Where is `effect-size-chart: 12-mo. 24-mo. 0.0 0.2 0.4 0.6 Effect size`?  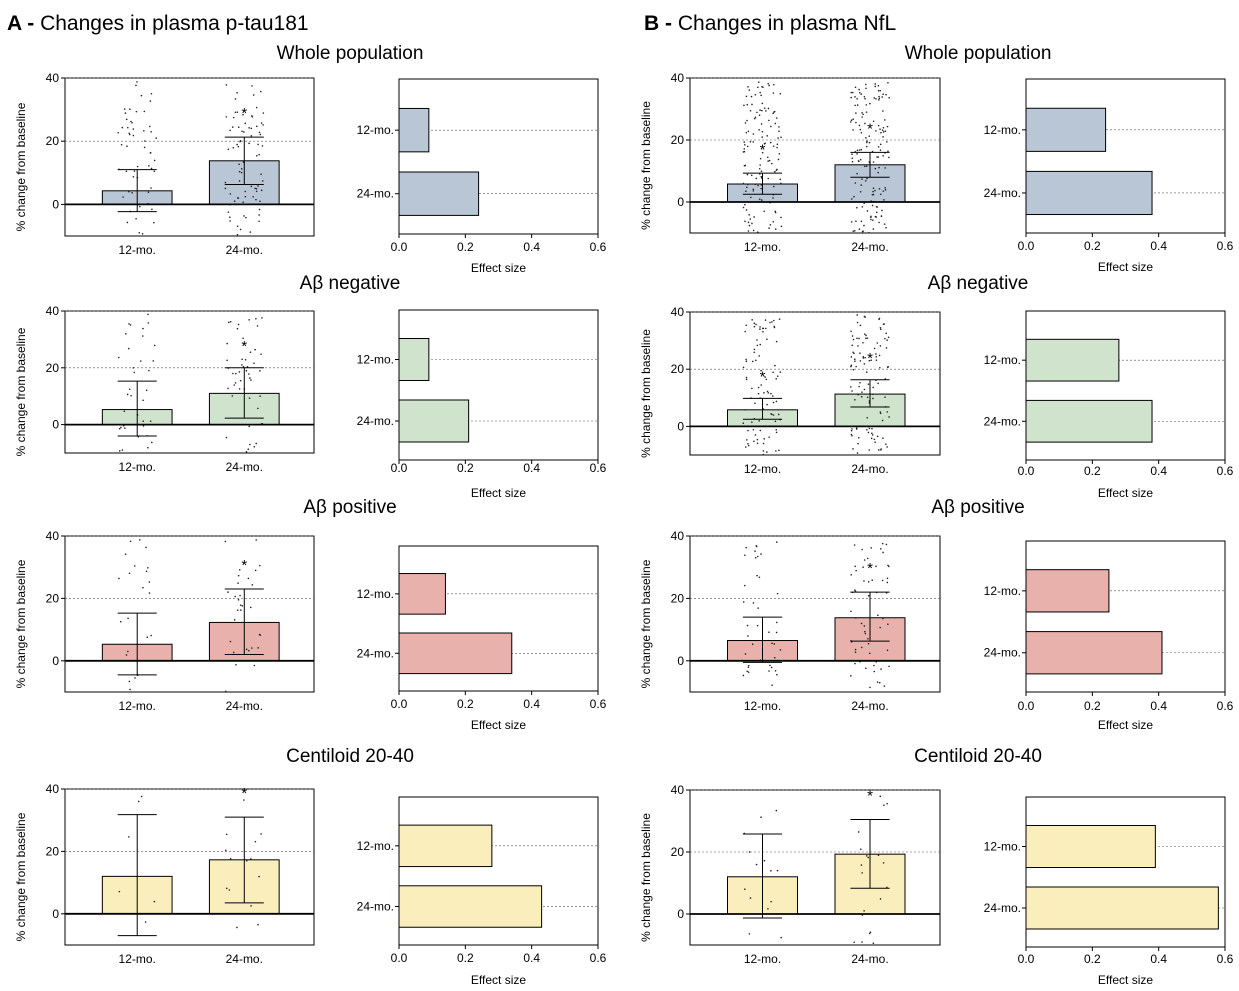 effect-size-chart: 12-mo. 24-mo. 0.0 0.2 0.4 0.6 Effect size is located at coordinates (482, 176).